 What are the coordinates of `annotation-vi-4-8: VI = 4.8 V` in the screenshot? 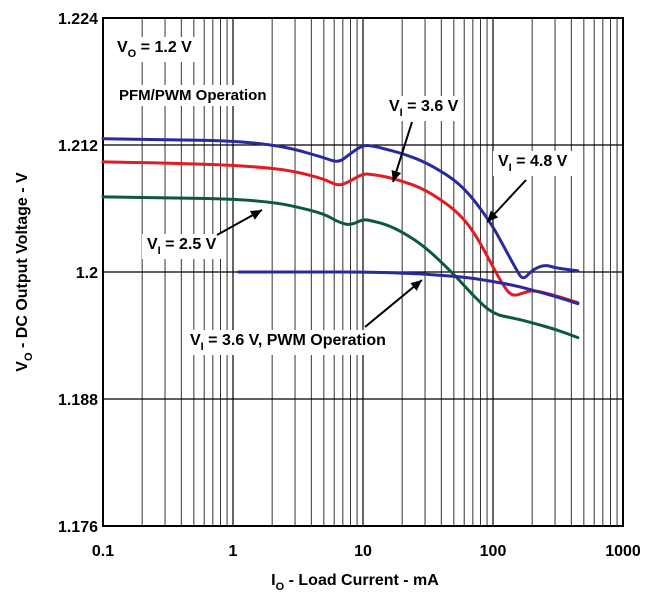 It's located at (533, 163).